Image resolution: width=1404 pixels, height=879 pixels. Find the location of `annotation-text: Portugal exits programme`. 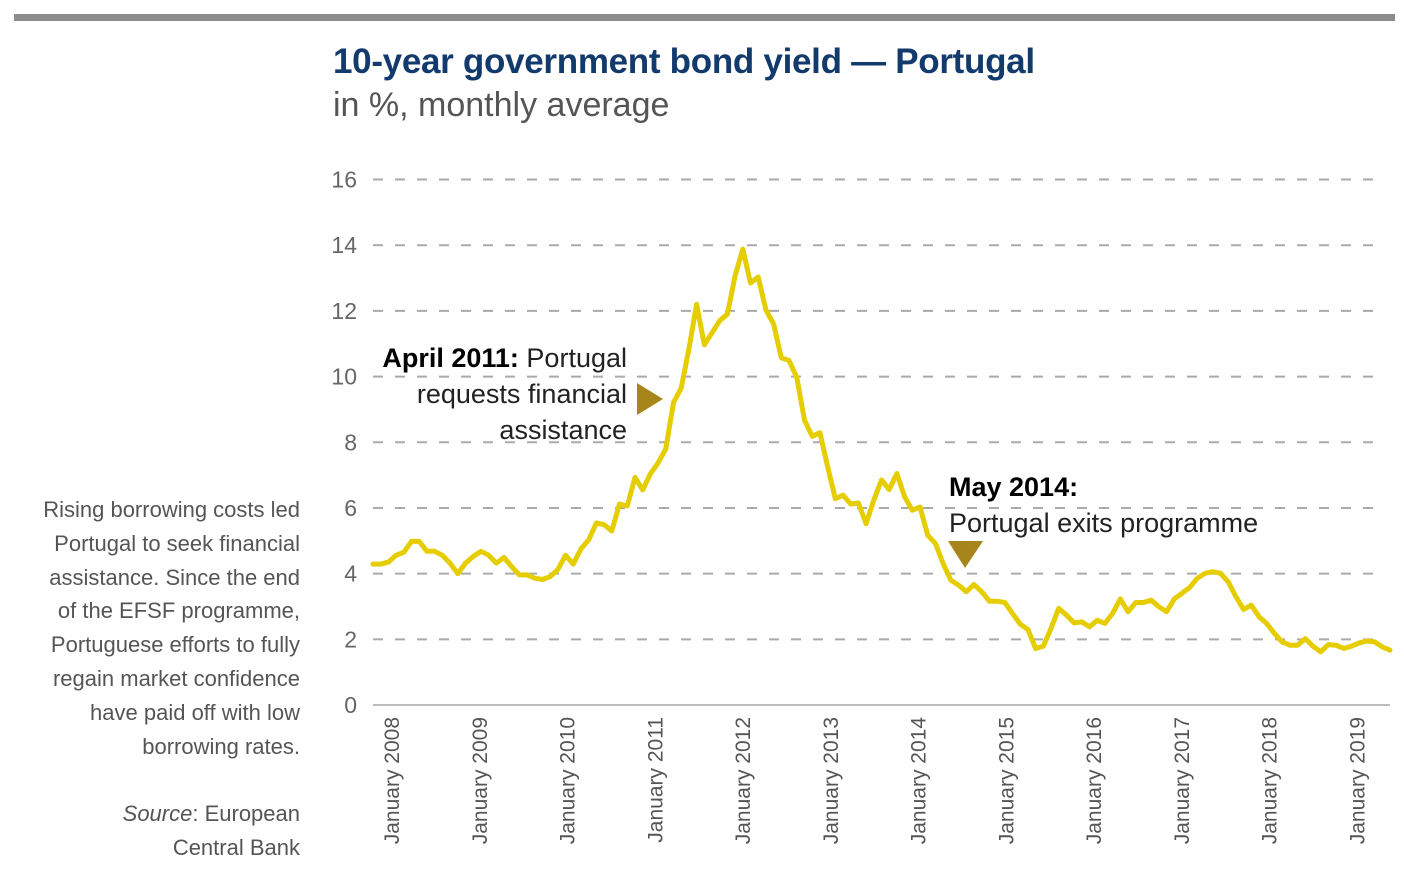

annotation-text: Portugal exits programme is located at coordinates (1104, 523).